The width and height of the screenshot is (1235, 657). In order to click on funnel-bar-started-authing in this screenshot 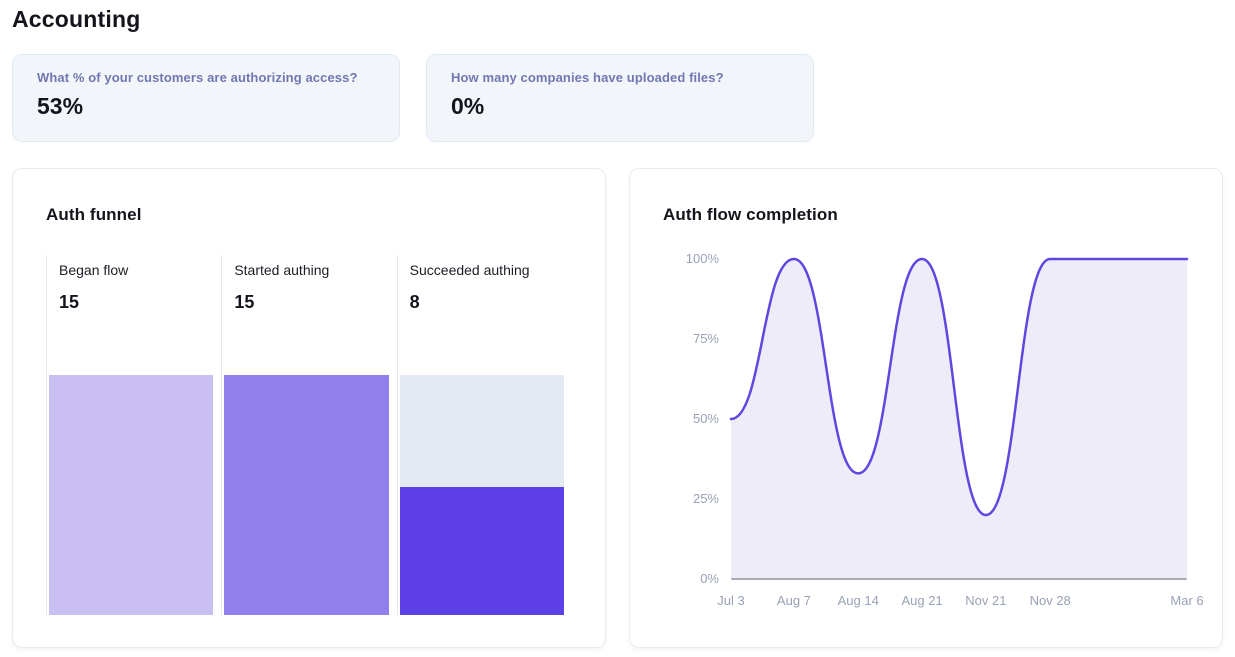, I will do `click(306, 495)`.